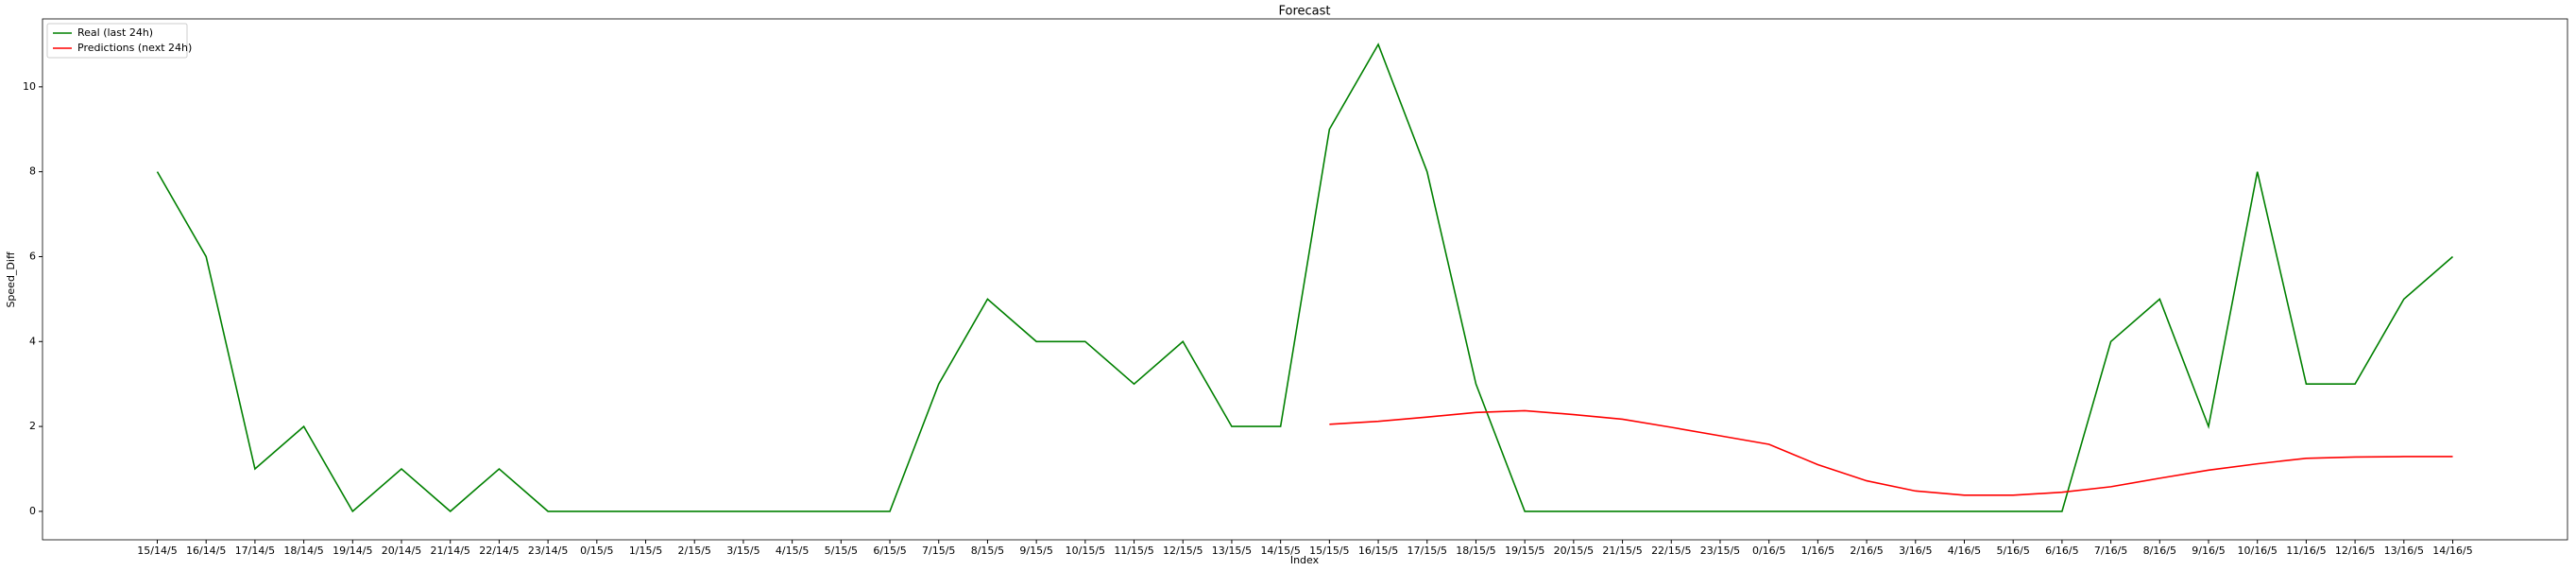 Image resolution: width=2576 pixels, height=571 pixels. What do you see at coordinates (1427, 551) in the screenshot?
I see `x-tick-label: 17/15/5` at bounding box center [1427, 551].